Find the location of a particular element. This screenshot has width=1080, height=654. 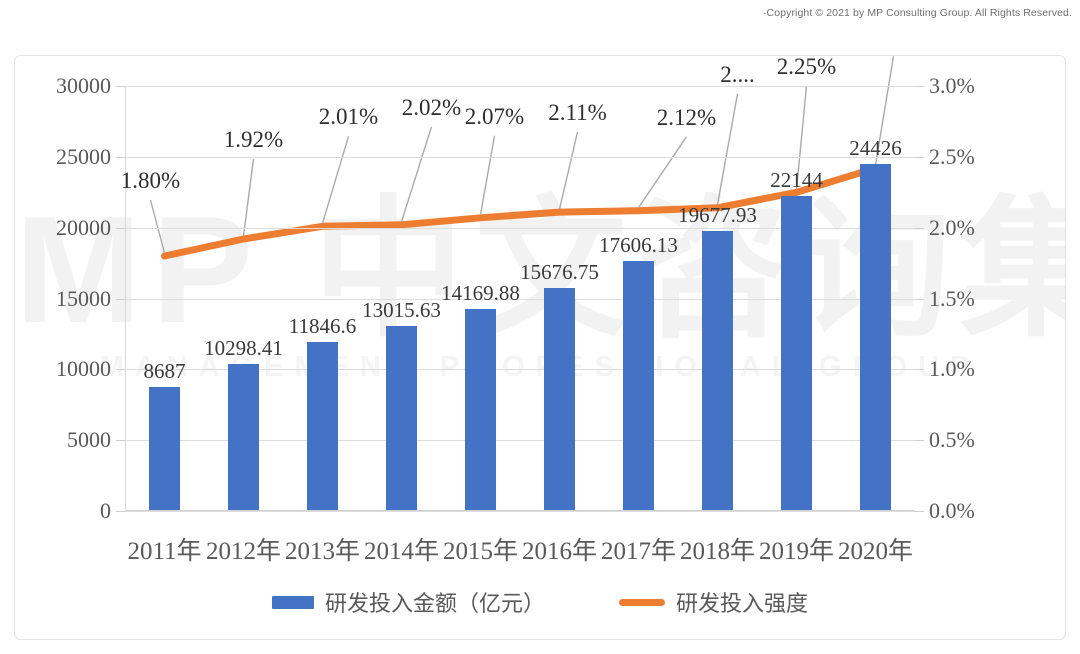

y-axis-right-tick-label: 1.5% is located at coordinates (952, 298).